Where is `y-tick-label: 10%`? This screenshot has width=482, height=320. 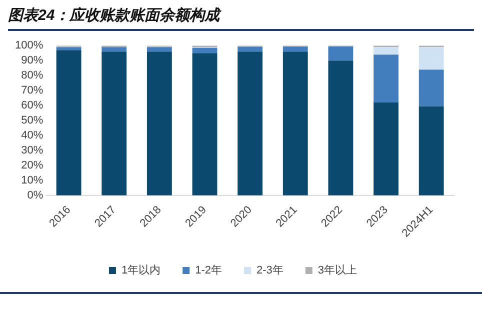
y-tick-label: 10% is located at coordinates (32, 180).